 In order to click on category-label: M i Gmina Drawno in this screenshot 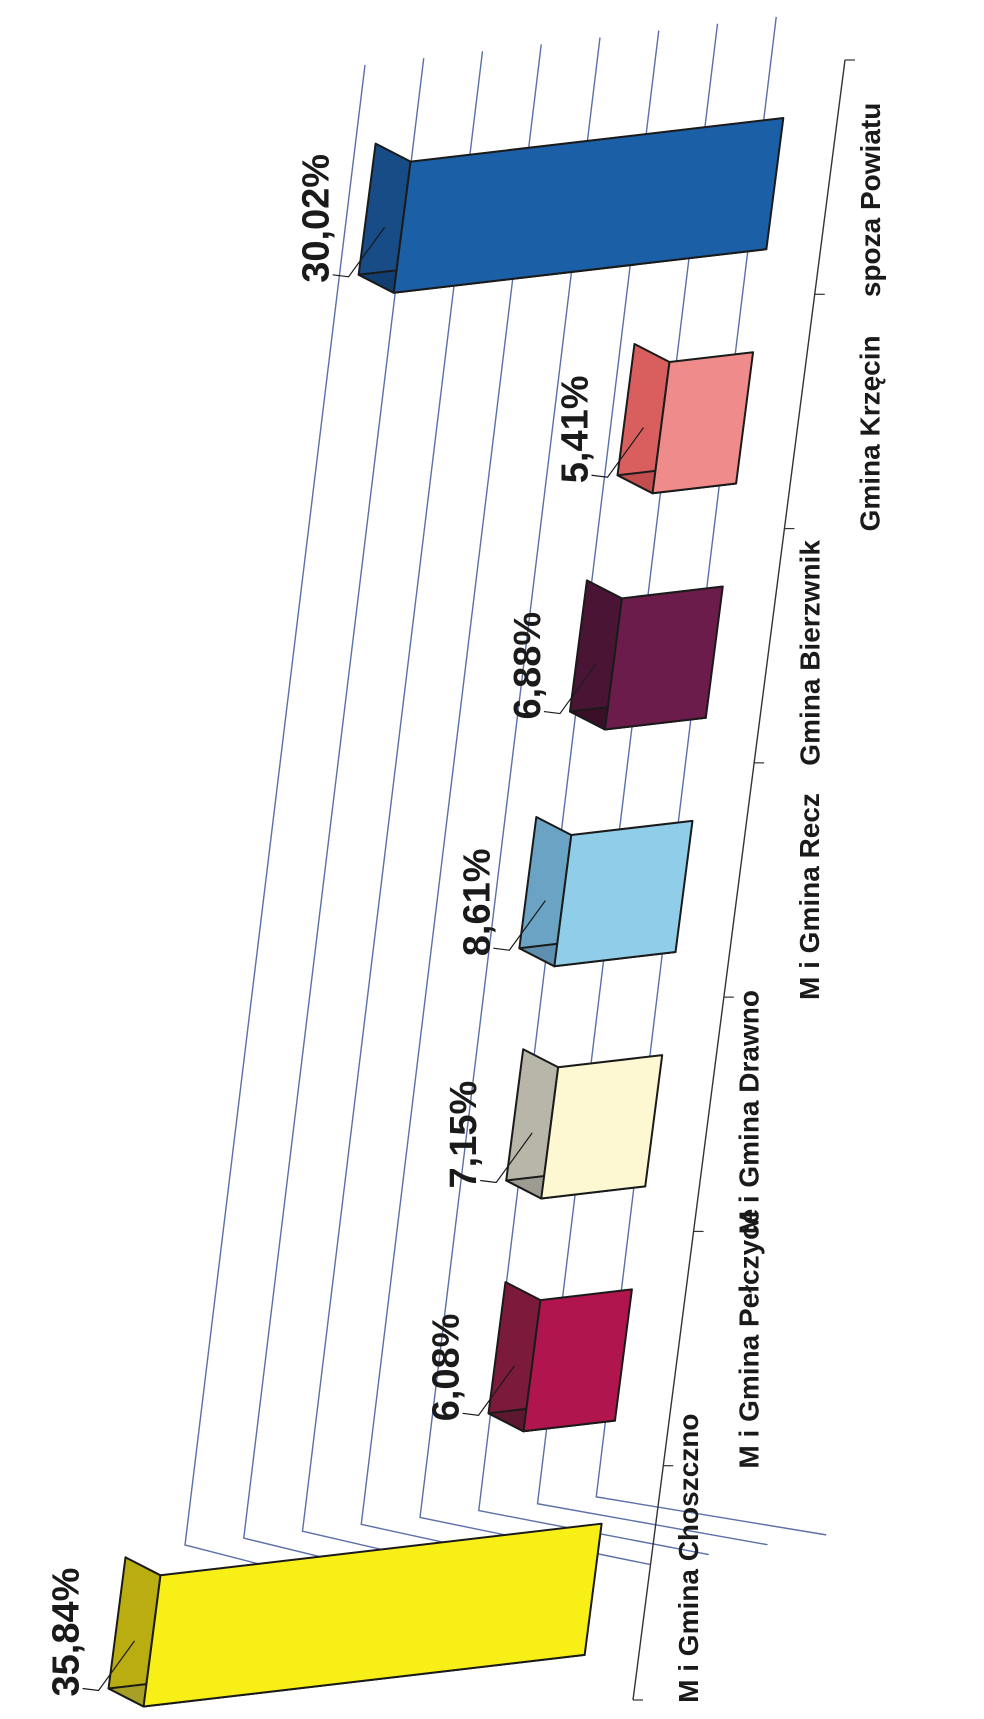, I will do `click(749, 1112)`.